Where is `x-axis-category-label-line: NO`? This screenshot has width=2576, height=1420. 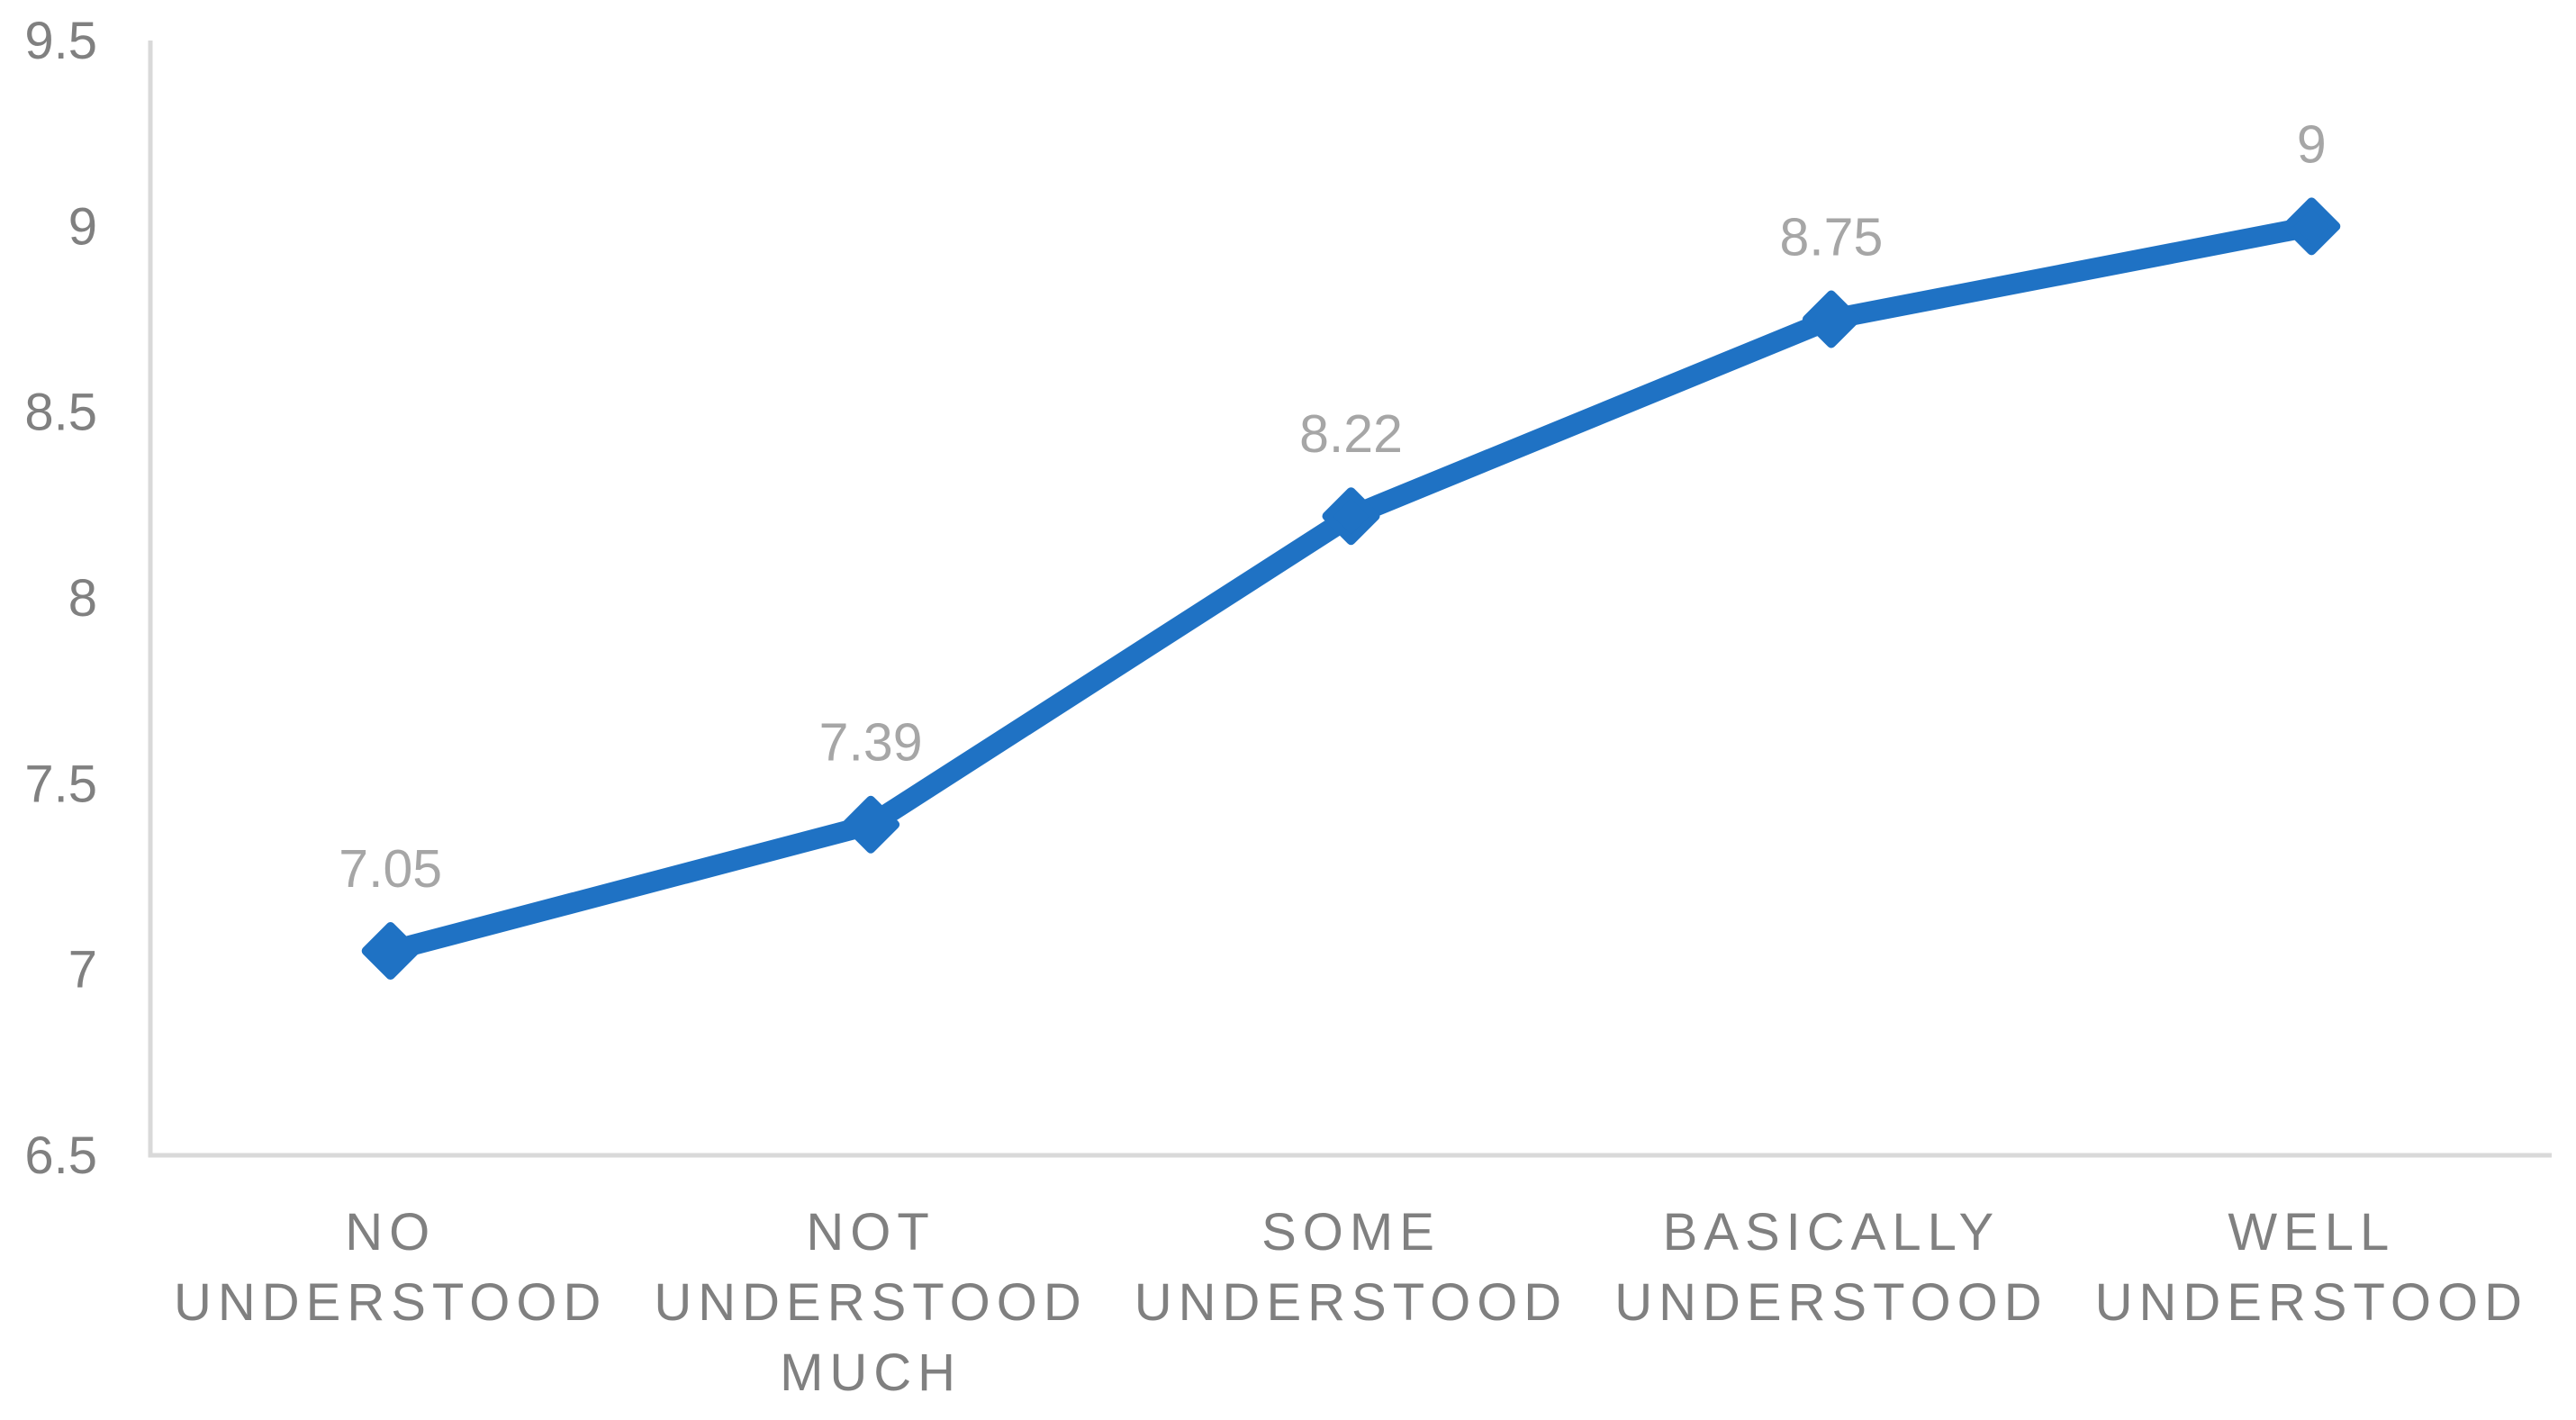 x-axis-category-label-line: NO is located at coordinates (390, 1232).